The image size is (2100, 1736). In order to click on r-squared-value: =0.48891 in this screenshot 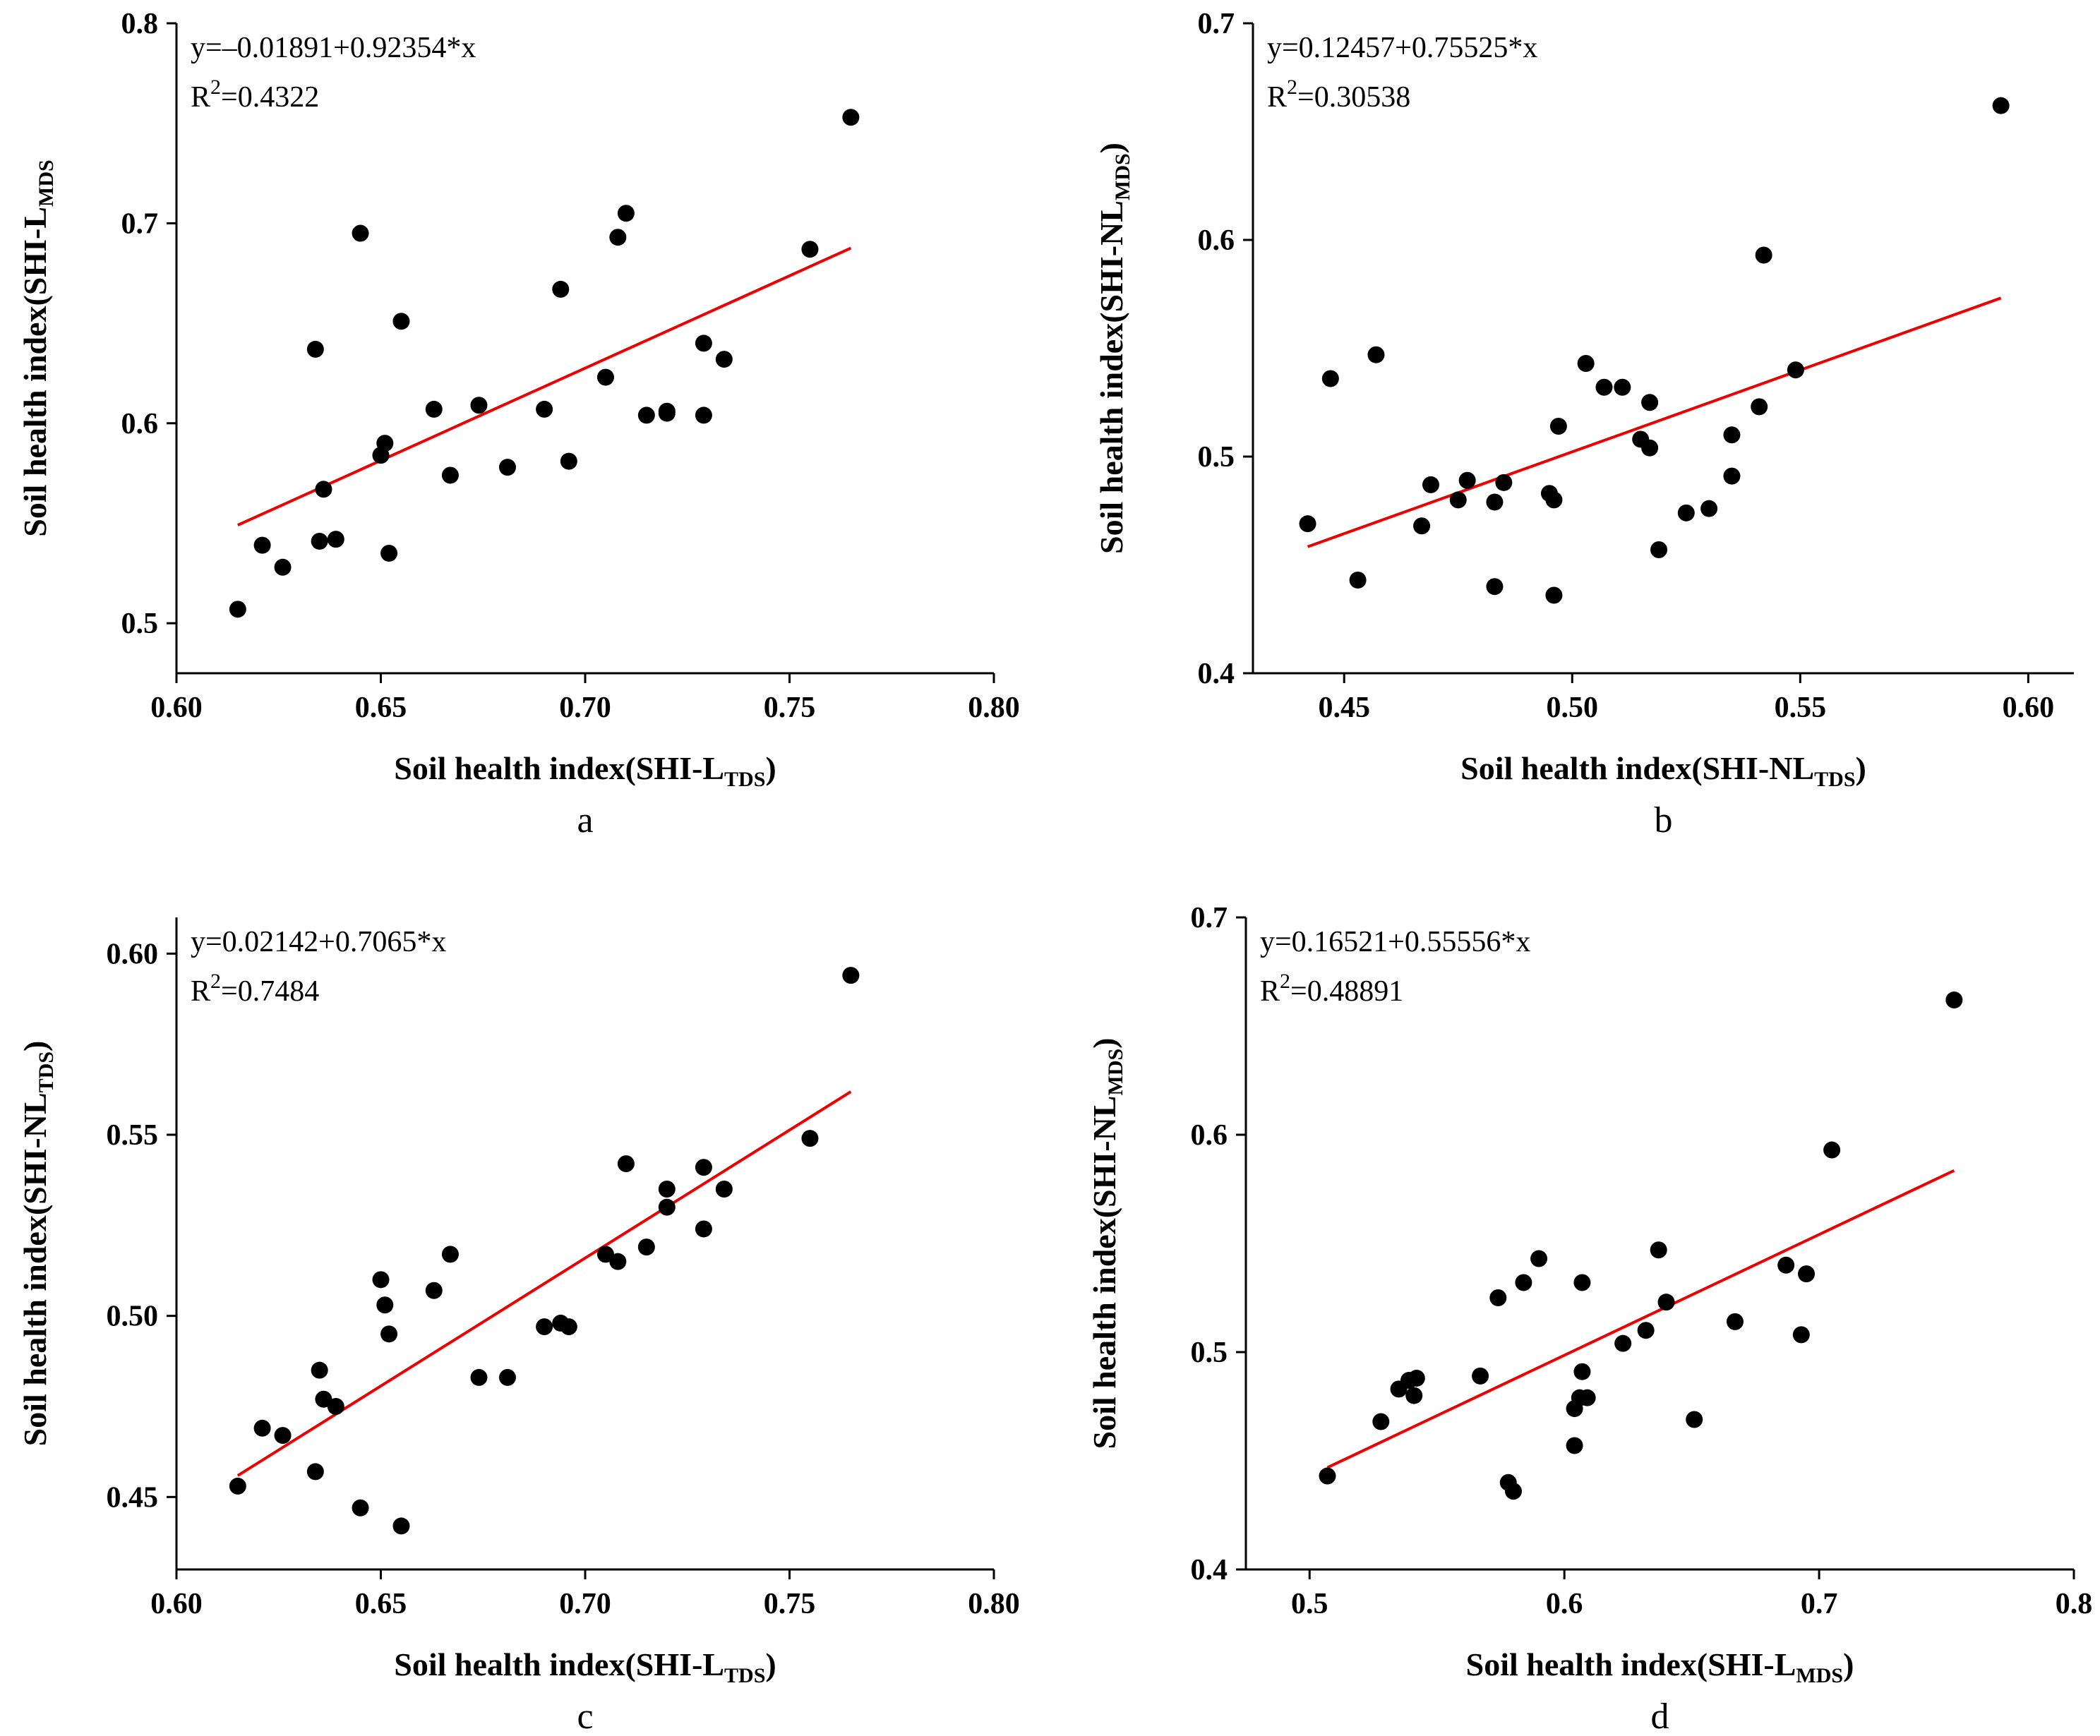, I will do `click(1347, 991)`.